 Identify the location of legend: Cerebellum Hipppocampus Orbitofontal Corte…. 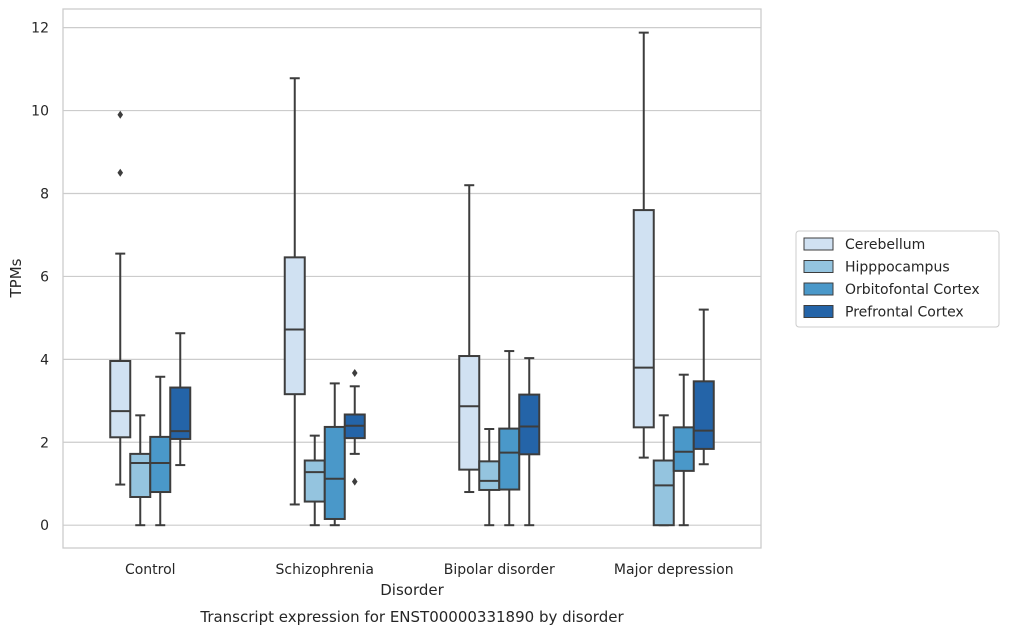
(897, 279).